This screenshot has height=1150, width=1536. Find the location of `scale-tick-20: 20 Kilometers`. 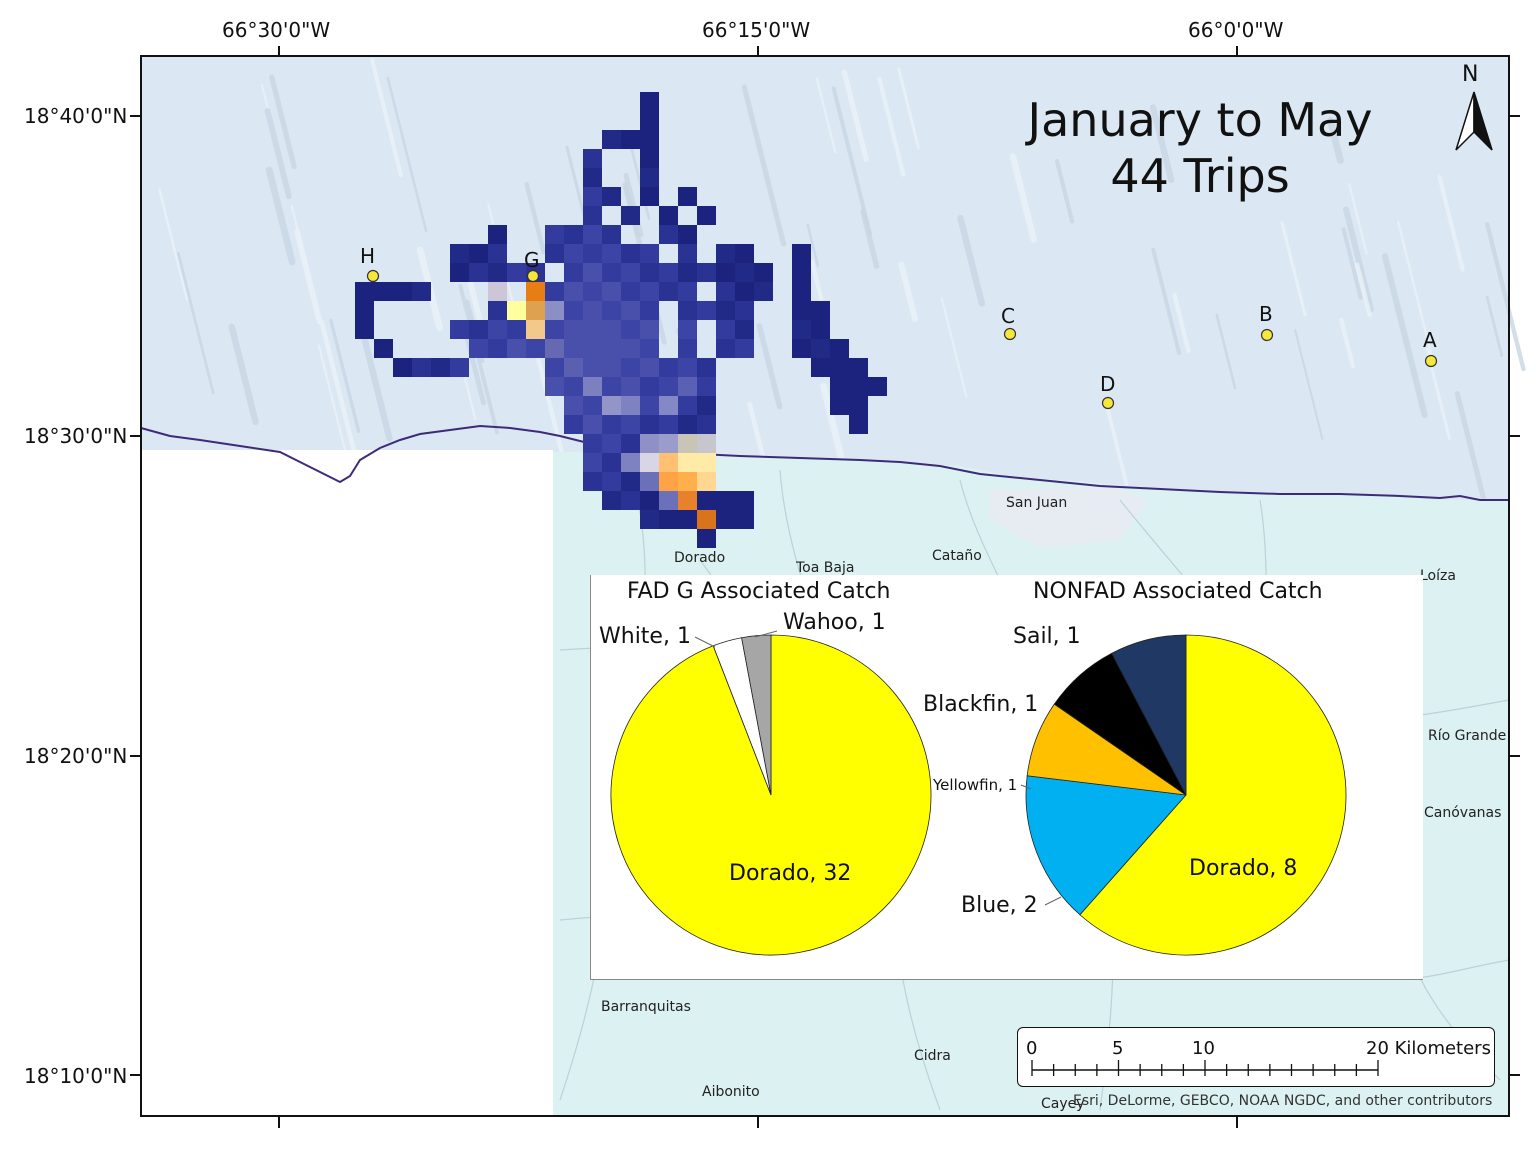

scale-tick-20: 20 Kilometers is located at coordinates (1428, 1048).